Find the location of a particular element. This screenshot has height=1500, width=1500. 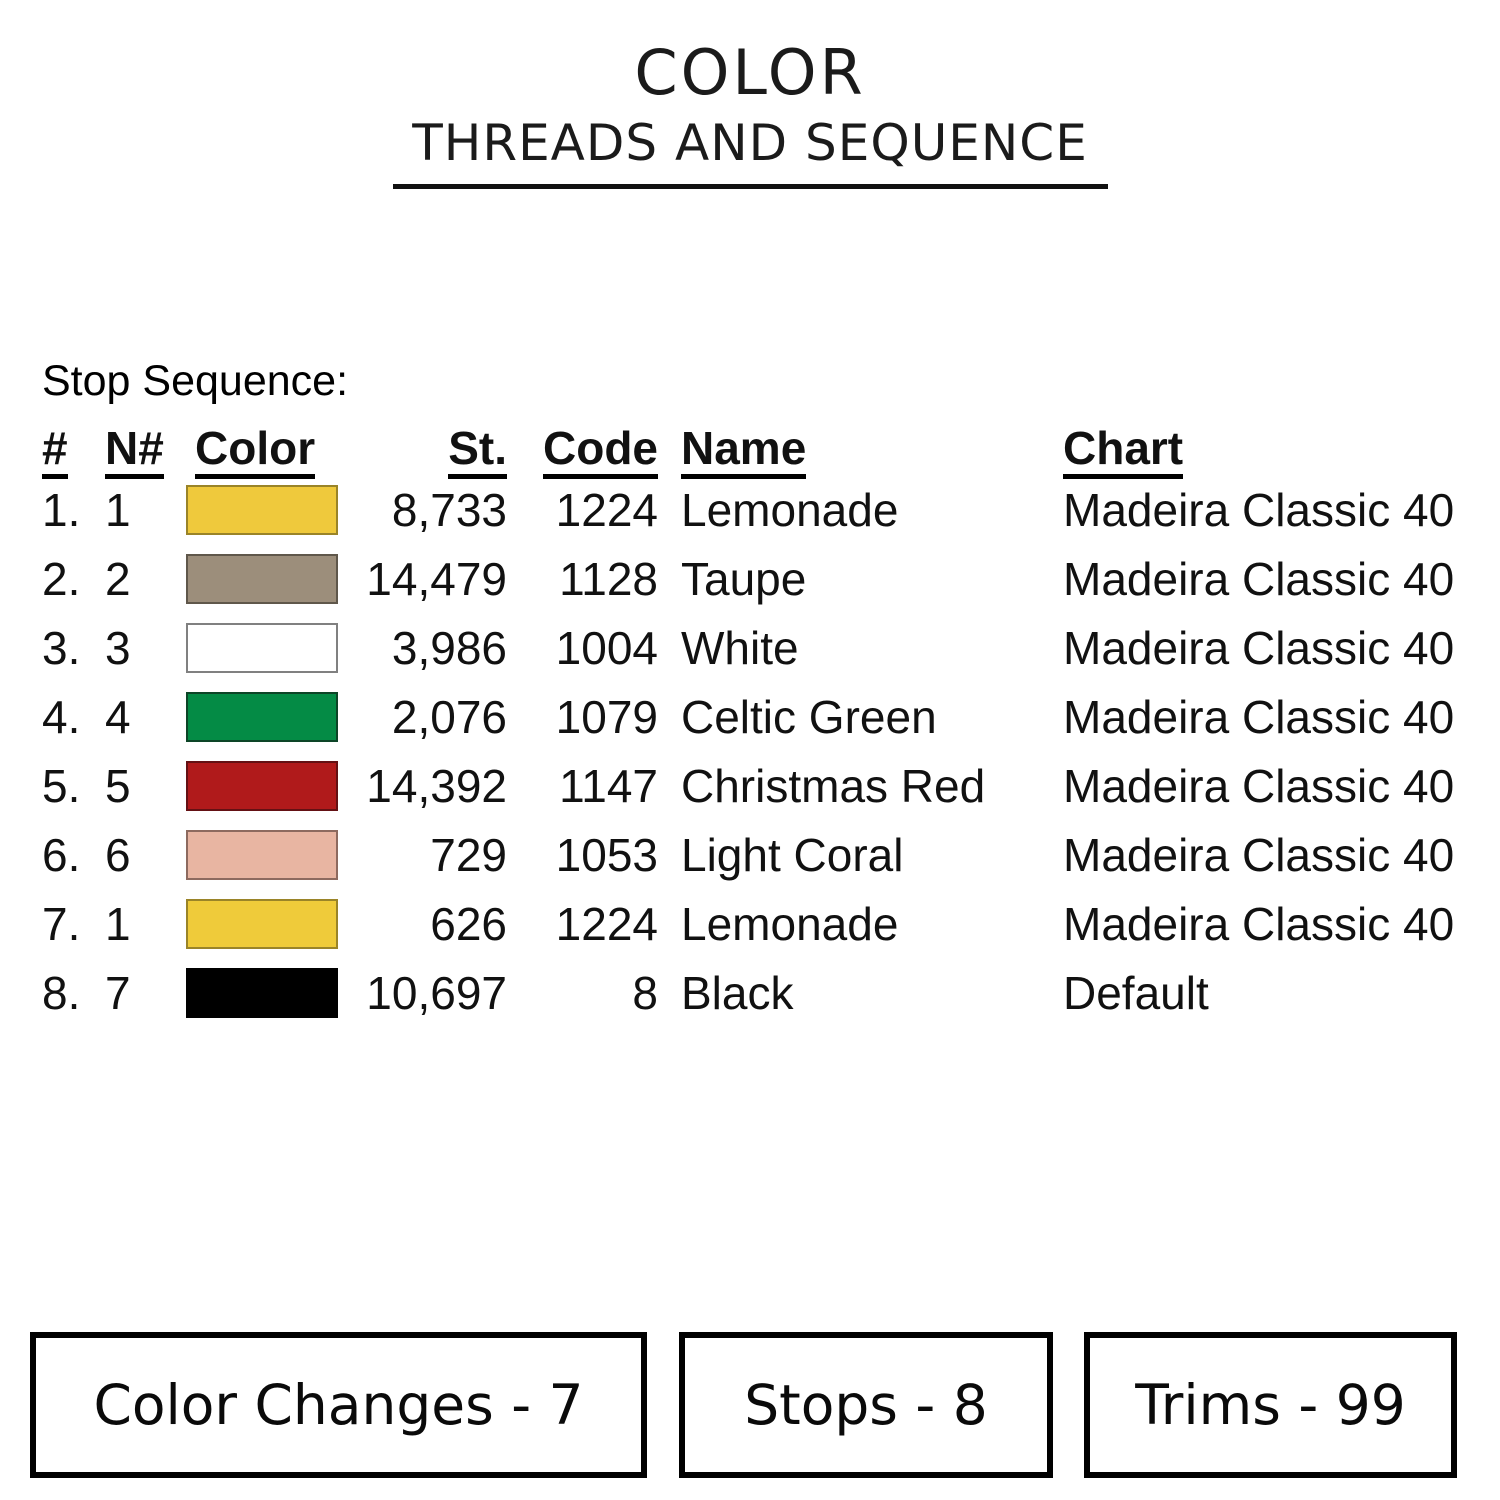

page-title: COLOR is located at coordinates (750, 72).